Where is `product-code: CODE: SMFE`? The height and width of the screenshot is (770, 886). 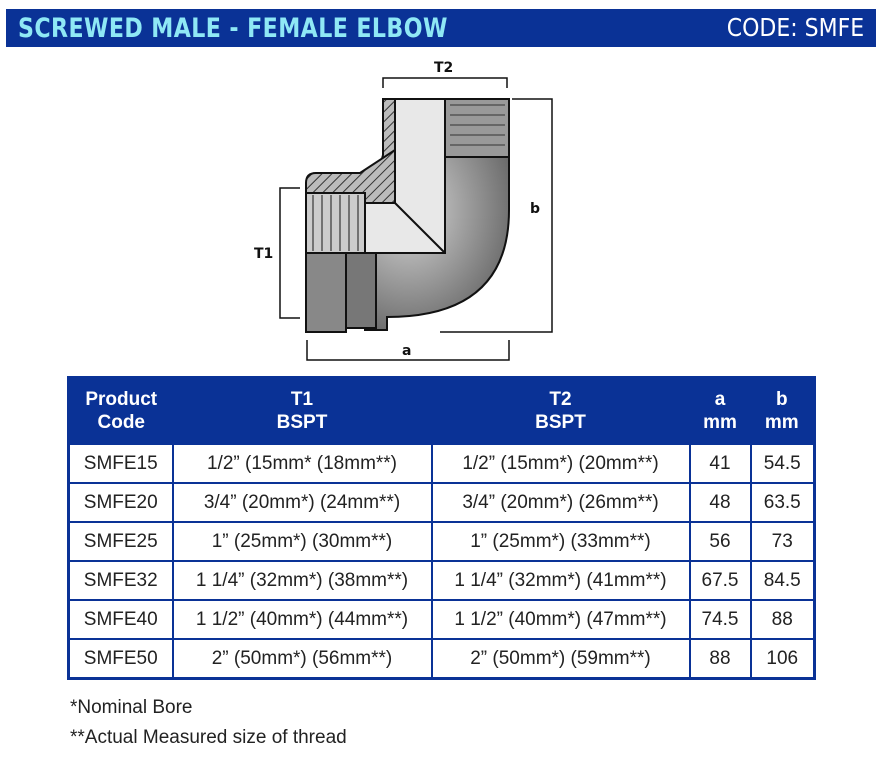
product-code: CODE: SMFE is located at coordinates (795, 27).